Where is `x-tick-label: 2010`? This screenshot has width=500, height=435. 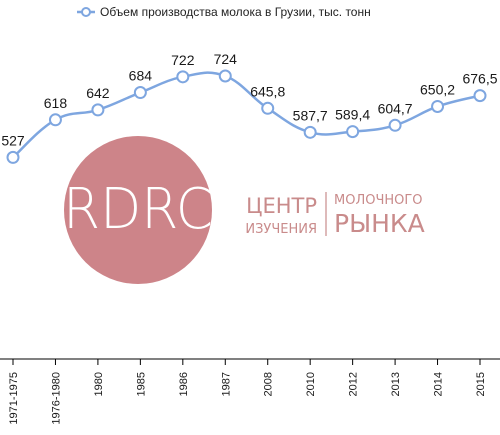 x-tick-label: 2010 is located at coordinates (311, 384).